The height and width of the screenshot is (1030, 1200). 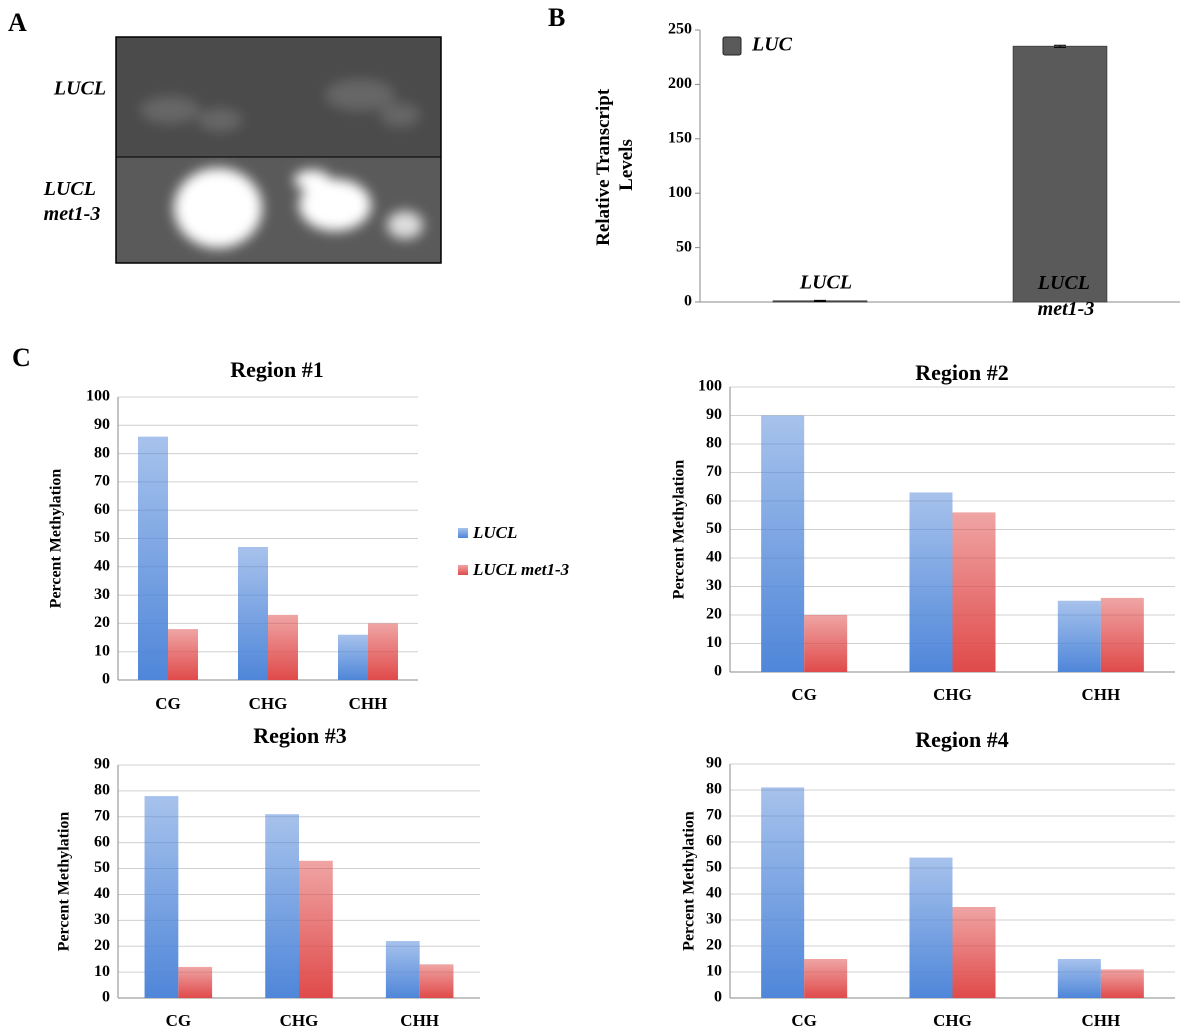 What do you see at coordinates (680, 29) in the screenshot?
I see `y-tick-label: 250` at bounding box center [680, 29].